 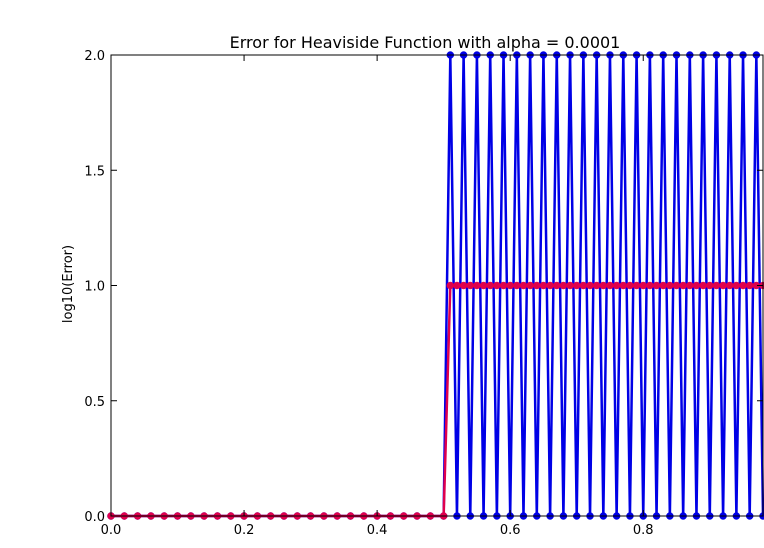 I want to click on x-tick-label: 0.8, so click(x=643, y=530).